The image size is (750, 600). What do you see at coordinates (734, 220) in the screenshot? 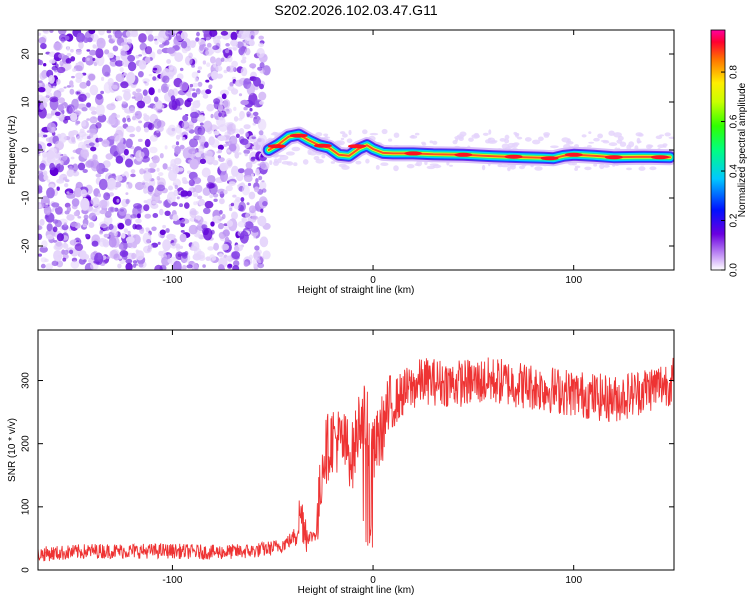
I see `colorbar-tick-label: 0.2` at bounding box center [734, 220].